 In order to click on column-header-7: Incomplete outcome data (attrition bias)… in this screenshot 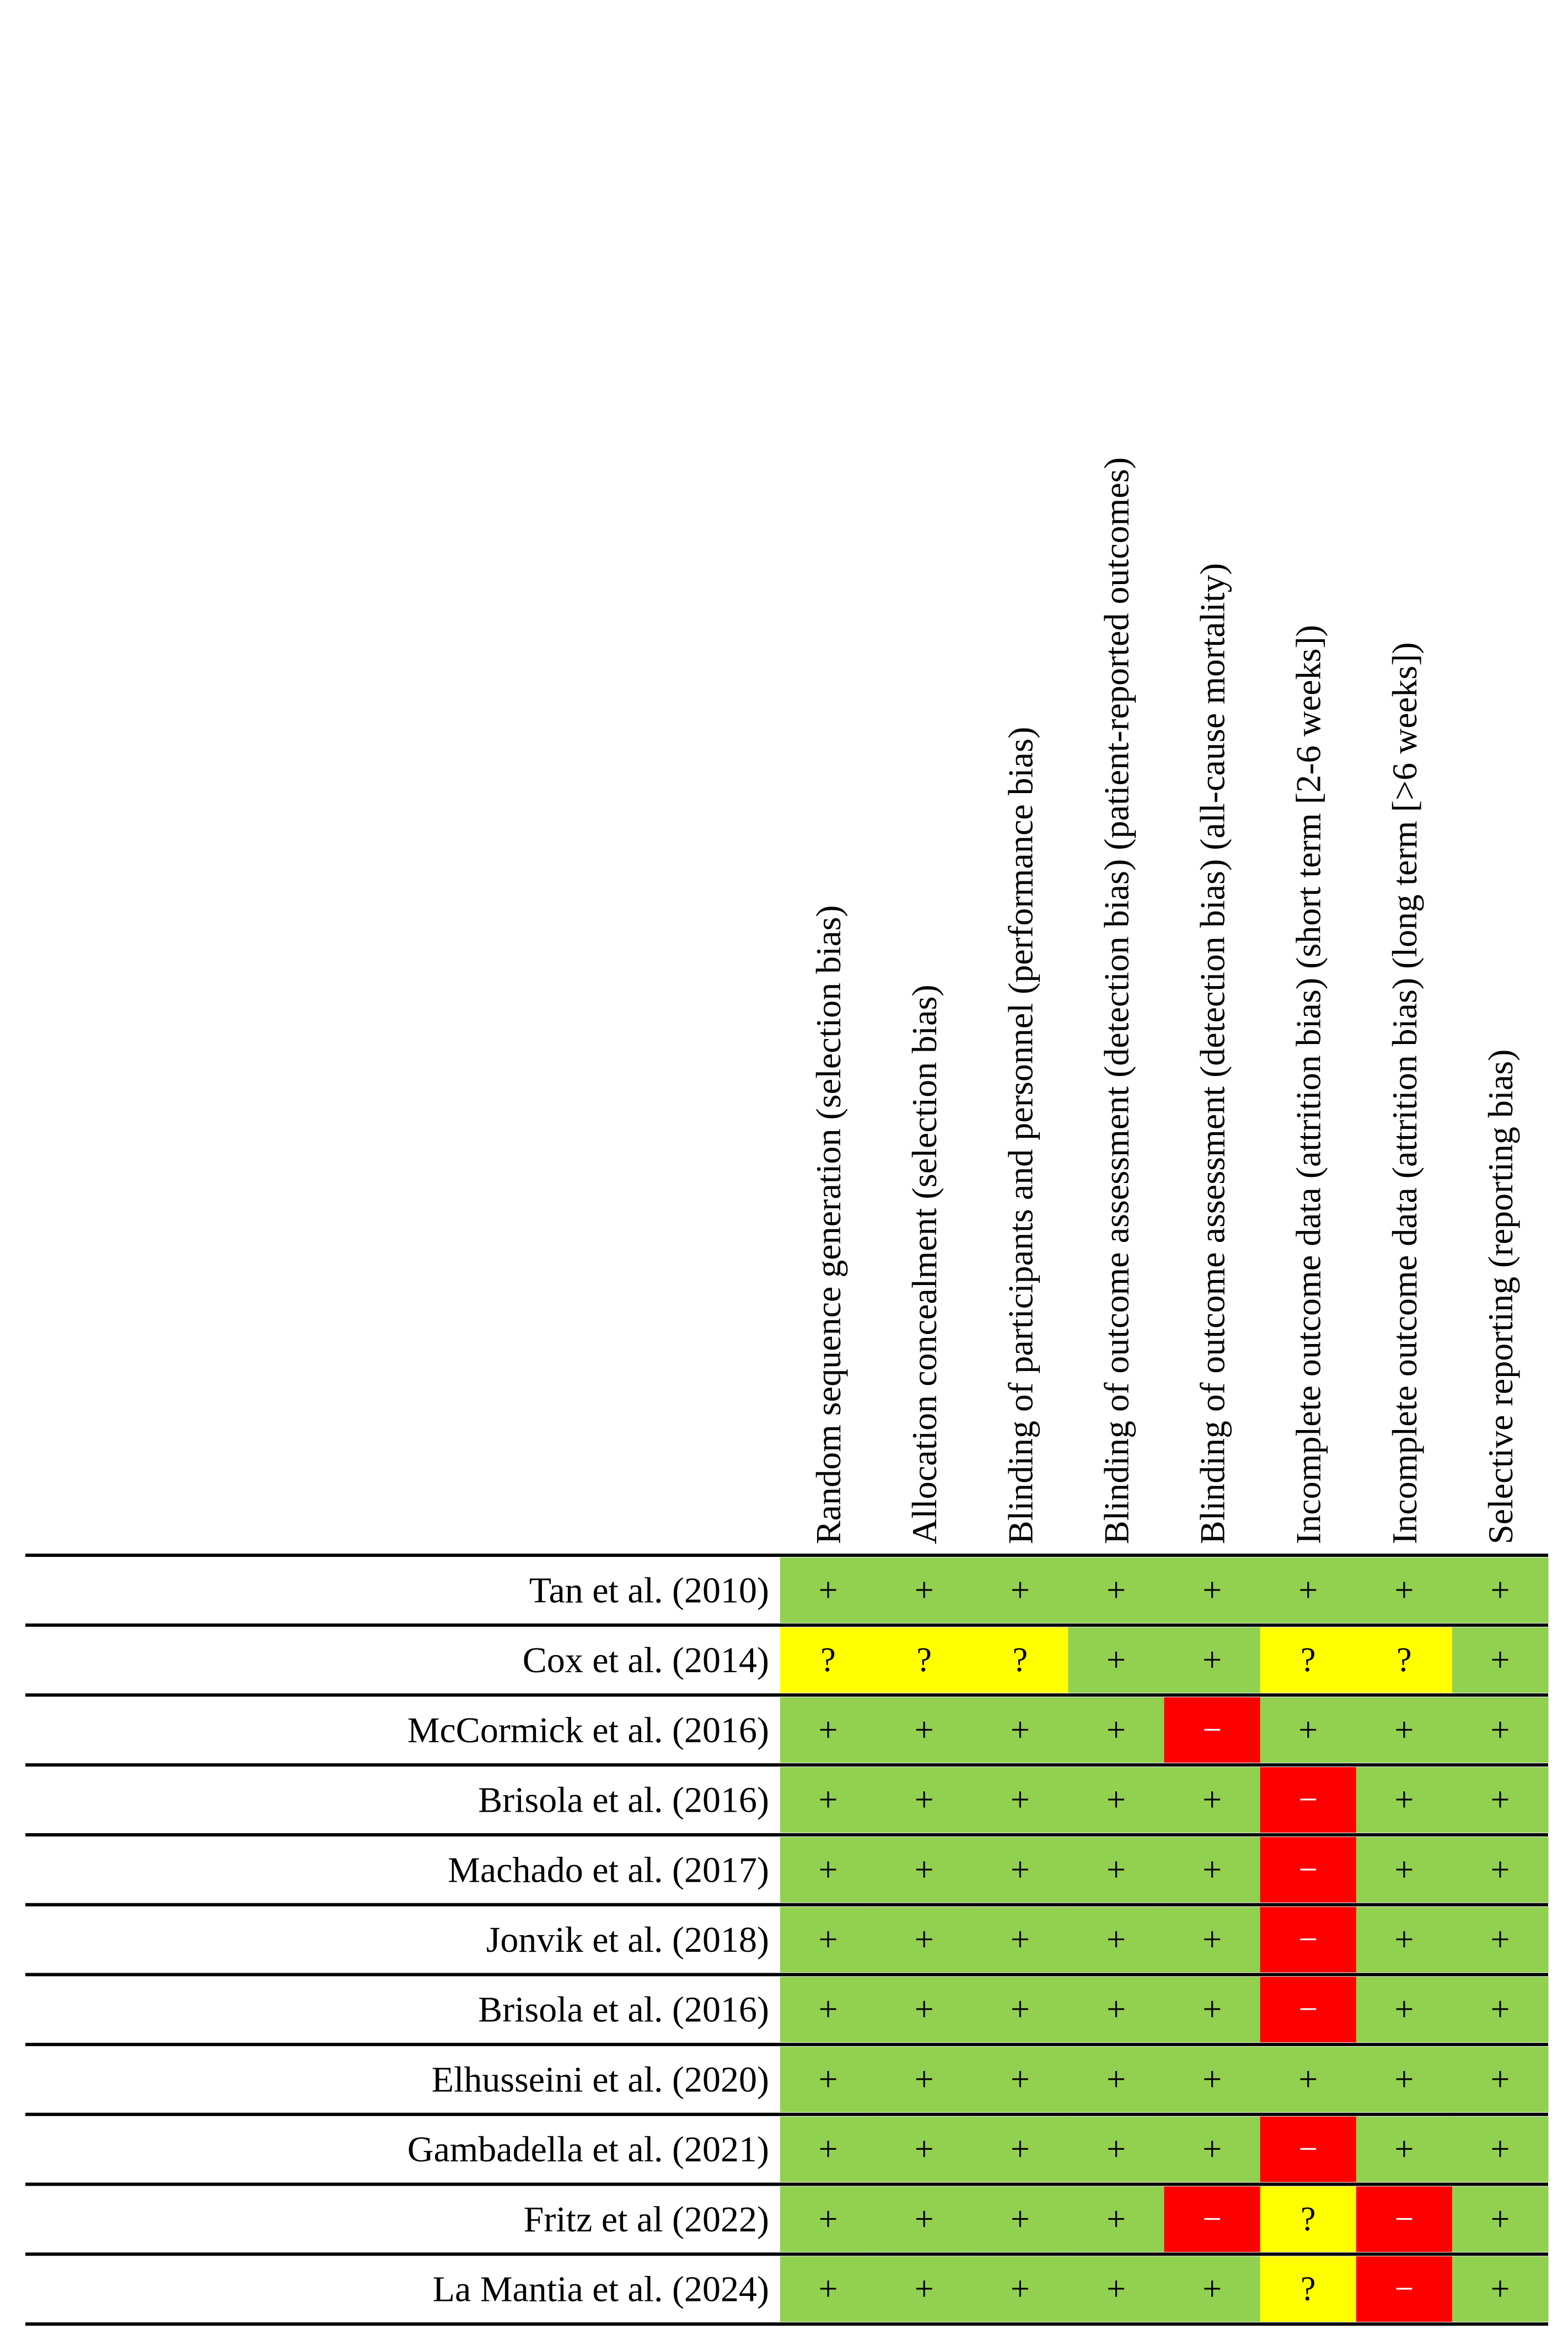, I will do `click(1404, 1093)`.